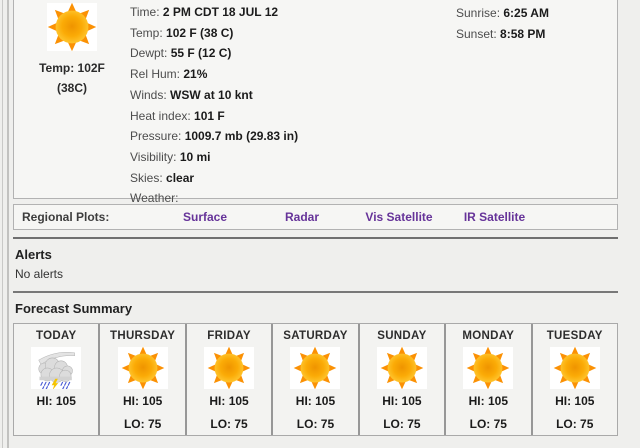  Describe the element at coordinates (399, 217) in the screenshot. I see `vis-satellite-link: Vis Satellite` at that location.